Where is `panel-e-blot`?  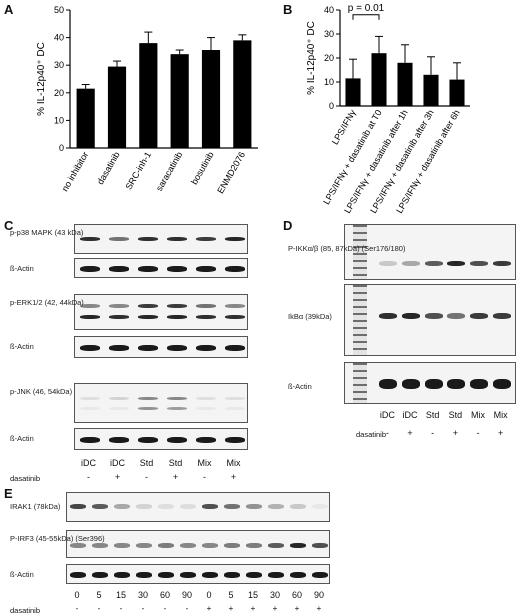
panel-e-blot is located at coordinates (198, 574).